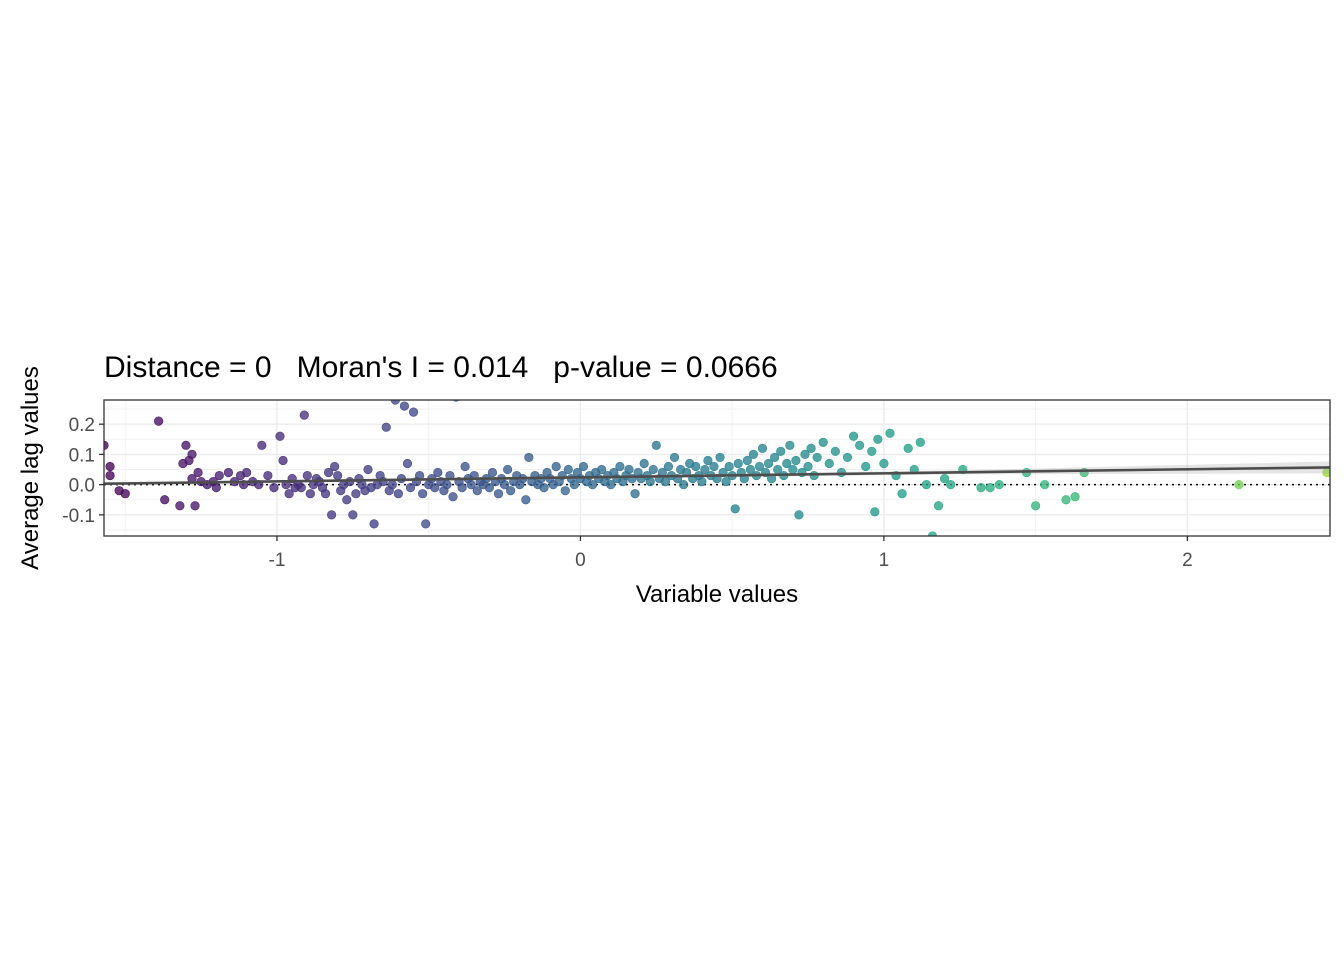  I want to click on y-axis: -0.1 0.0 0.1 0.2, so click(83, 471).